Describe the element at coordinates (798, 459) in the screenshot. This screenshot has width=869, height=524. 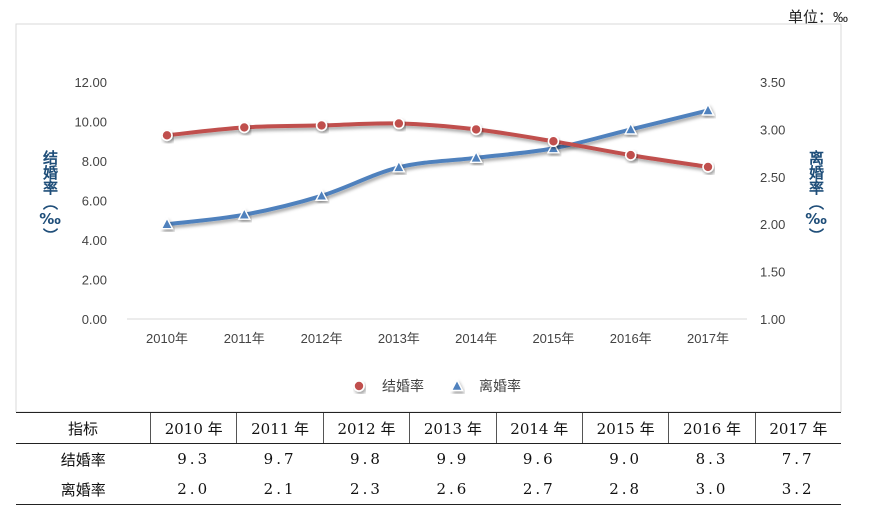
I see `table-cell: 7.7` at that location.